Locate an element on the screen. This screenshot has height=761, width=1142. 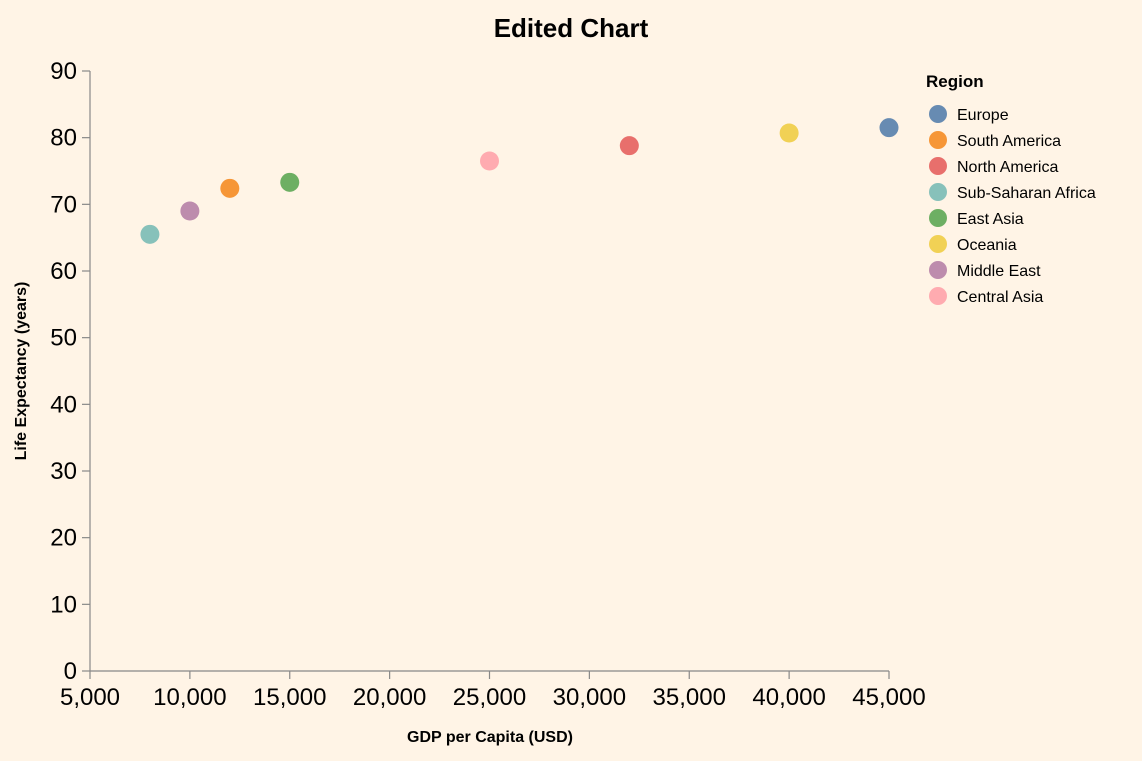
y-tick-label: 90 is located at coordinates (63, 71).